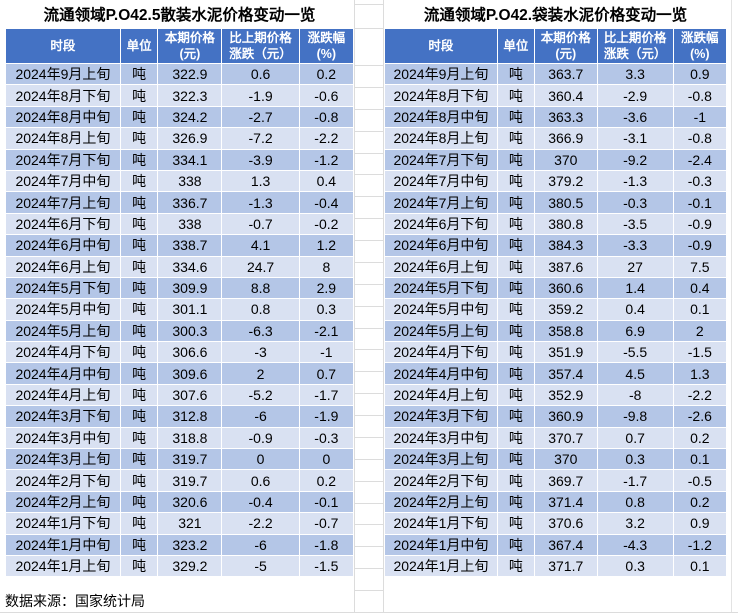 This screenshot has width=738, height=615. What do you see at coordinates (190, 138) in the screenshot?
I see `table-cell: 326.9` at bounding box center [190, 138].